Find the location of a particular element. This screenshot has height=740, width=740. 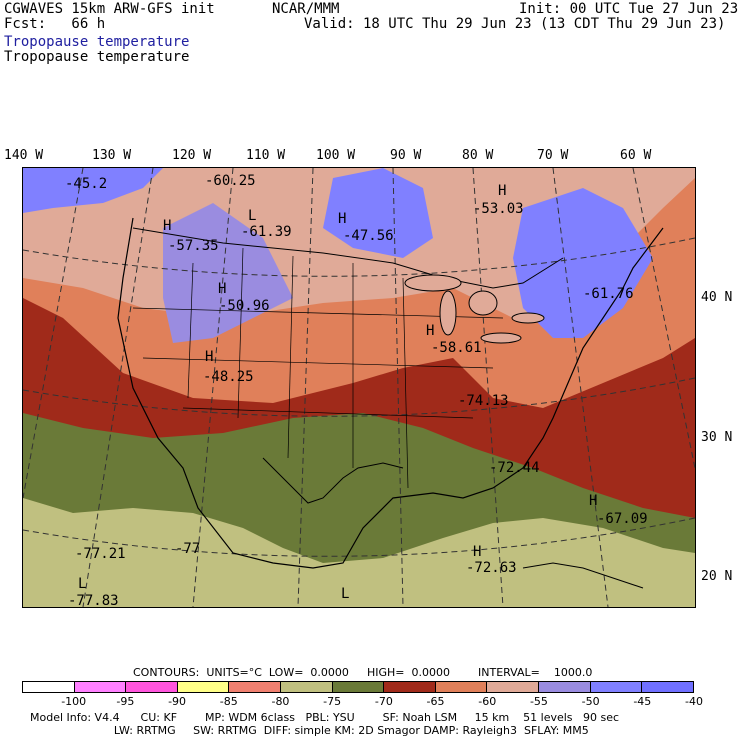

map-label-value: -45.2 is located at coordinates (86, 184).